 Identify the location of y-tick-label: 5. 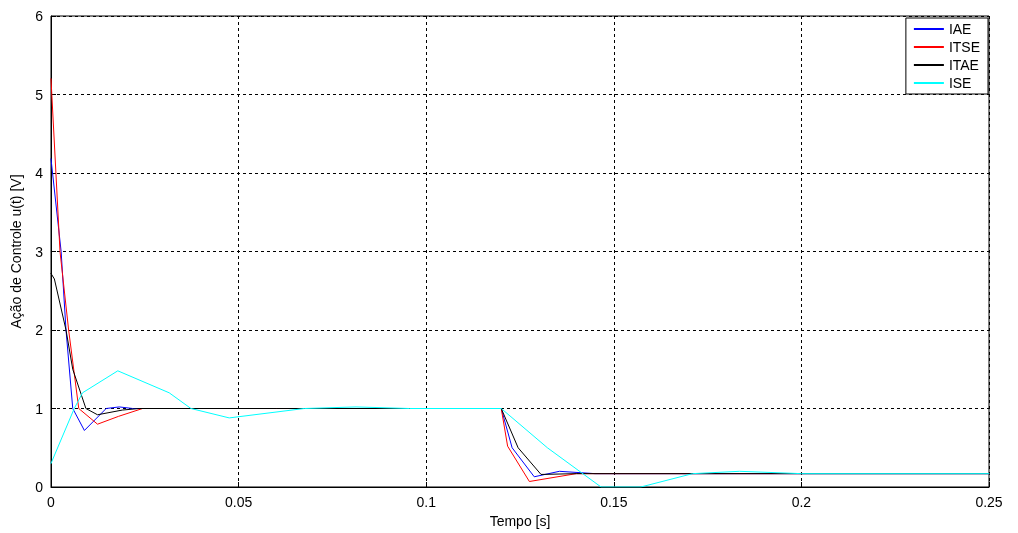
(39, 94).